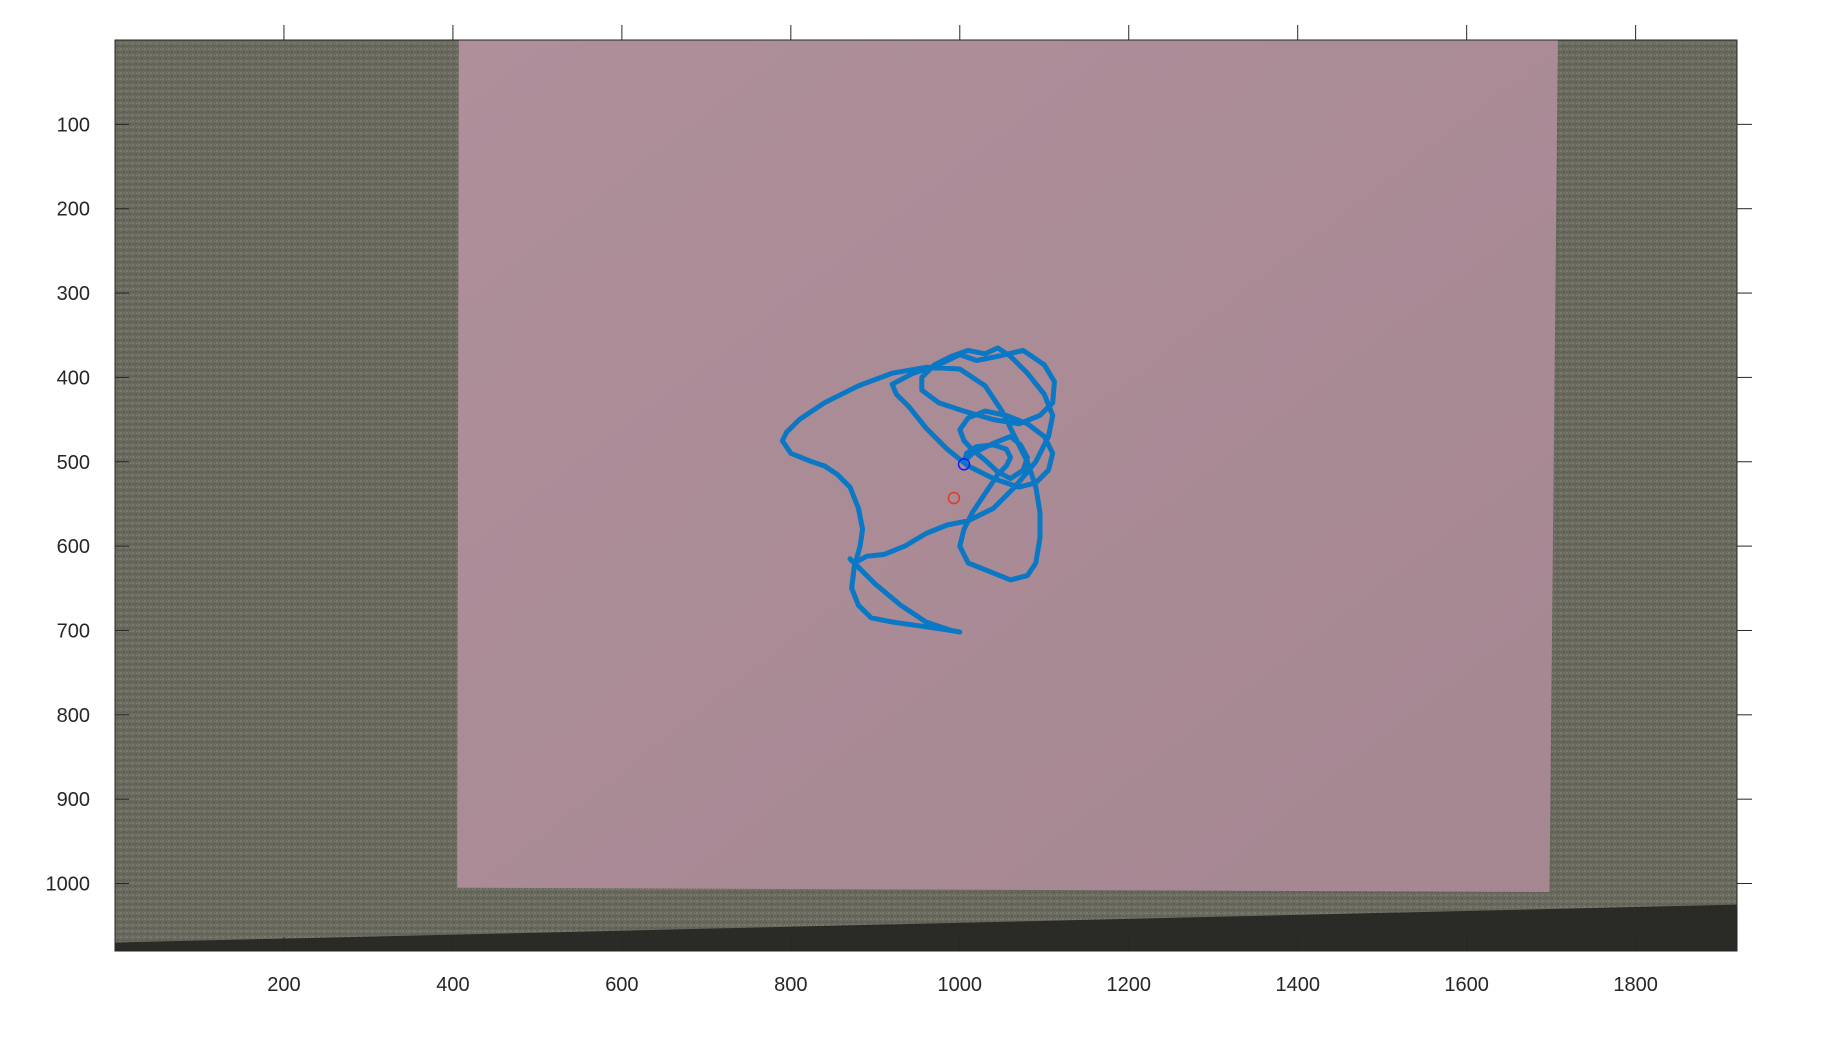 Image resolution: width=1830 pixels, height=1041 pixels. I want to click on x-tick-label: 400, so click(452, 985).